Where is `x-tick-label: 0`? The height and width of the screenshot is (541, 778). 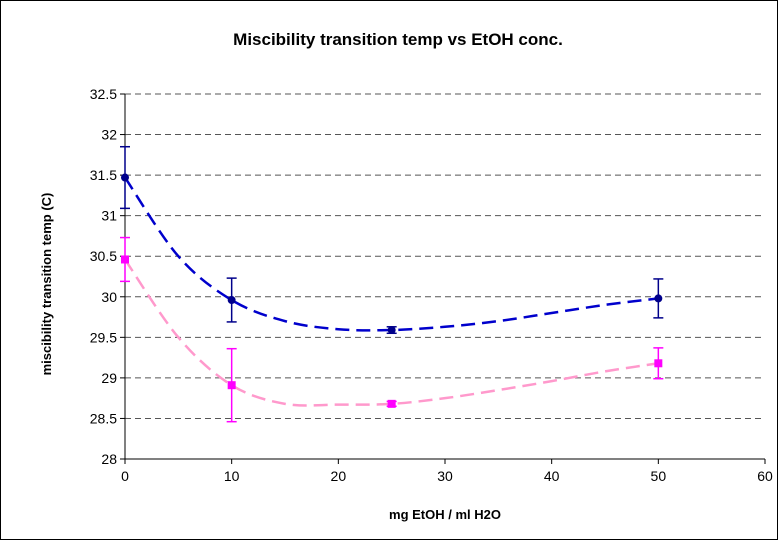 x-tick-label: 0 is located at coordinates (125, 476).